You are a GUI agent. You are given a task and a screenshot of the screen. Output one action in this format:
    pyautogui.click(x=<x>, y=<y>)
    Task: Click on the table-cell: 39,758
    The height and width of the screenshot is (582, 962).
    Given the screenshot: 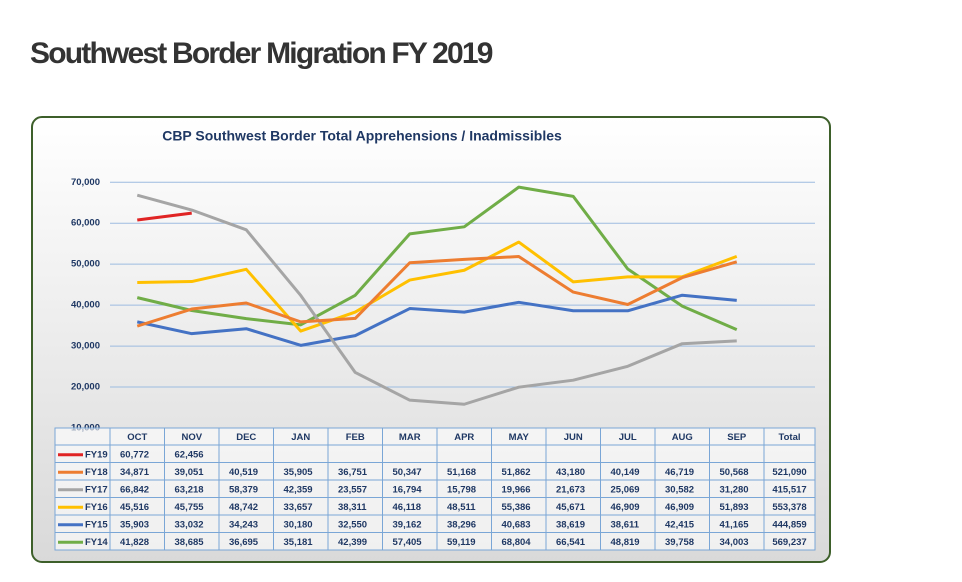 What is the action you would take?
    pyautogui.click(x=679, y=542)
    